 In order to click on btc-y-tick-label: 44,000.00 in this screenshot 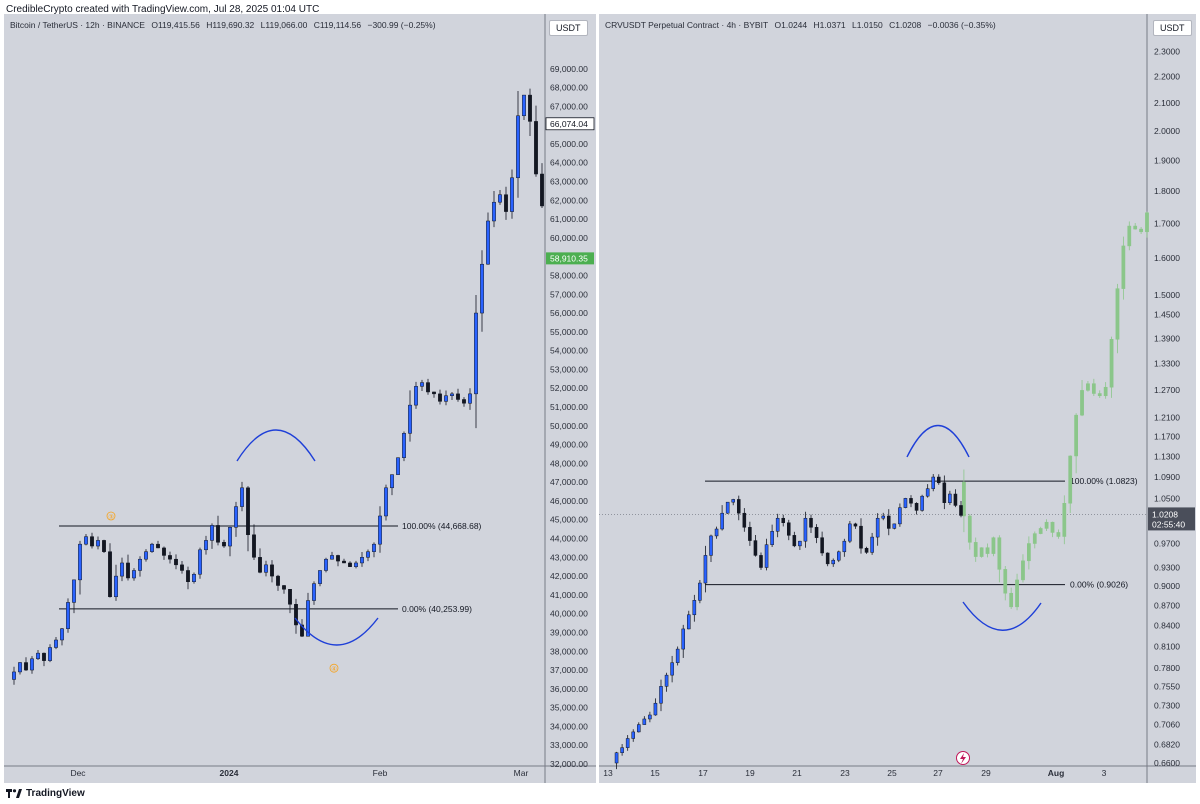, I will do `click(569, 539)`.